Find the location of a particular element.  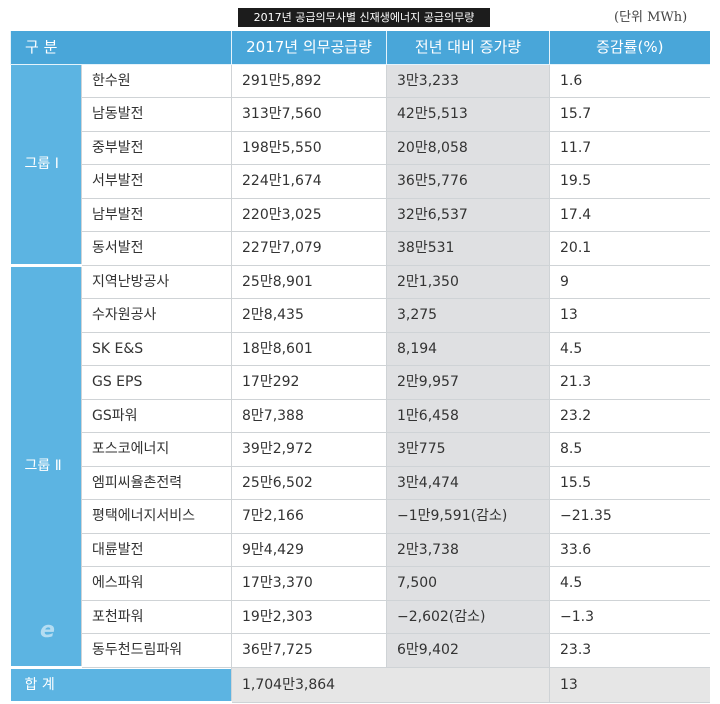

company-name: 지역난방공사 is located at coordinates (156, 282).